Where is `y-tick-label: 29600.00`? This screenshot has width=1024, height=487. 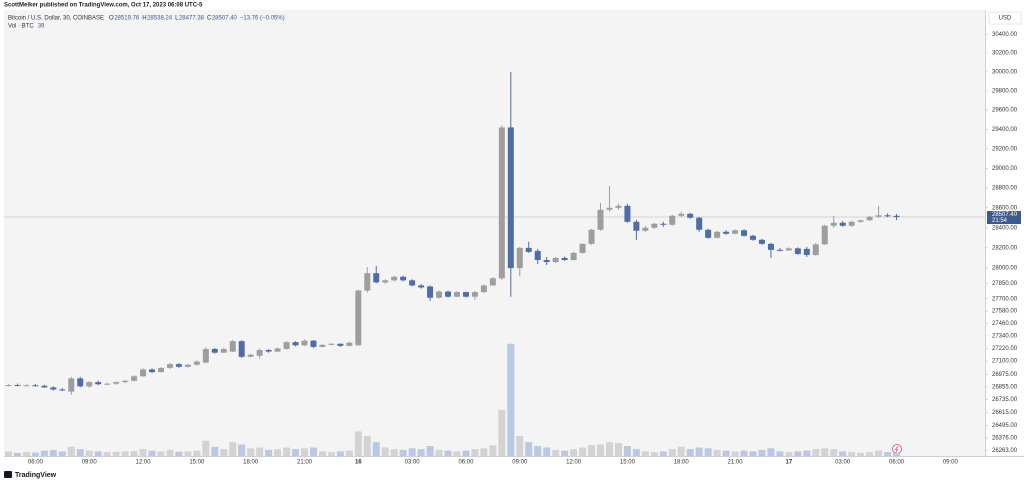
y-tick-label: 29600.00 is located at coordinates (1005, 111).